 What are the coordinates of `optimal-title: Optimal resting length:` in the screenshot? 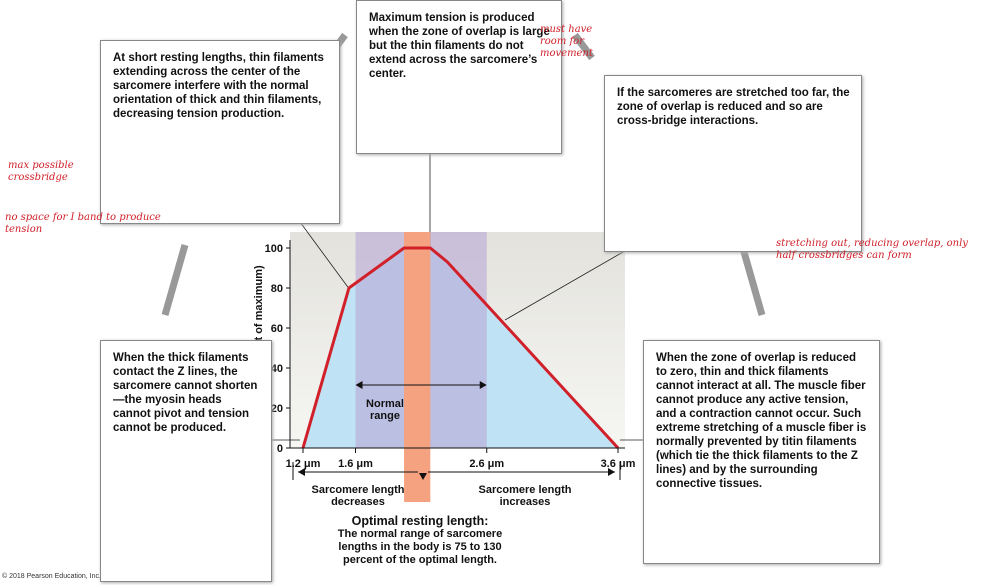 It's located at (420, 521).